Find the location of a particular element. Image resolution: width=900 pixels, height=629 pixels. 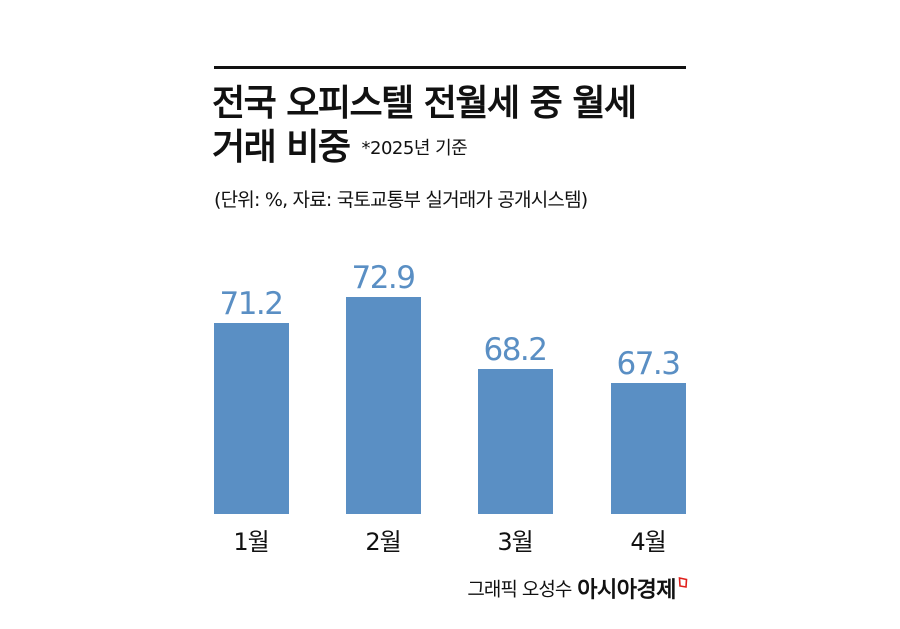

value-label-jan: 71.2 is located at coordinates (251, 304).